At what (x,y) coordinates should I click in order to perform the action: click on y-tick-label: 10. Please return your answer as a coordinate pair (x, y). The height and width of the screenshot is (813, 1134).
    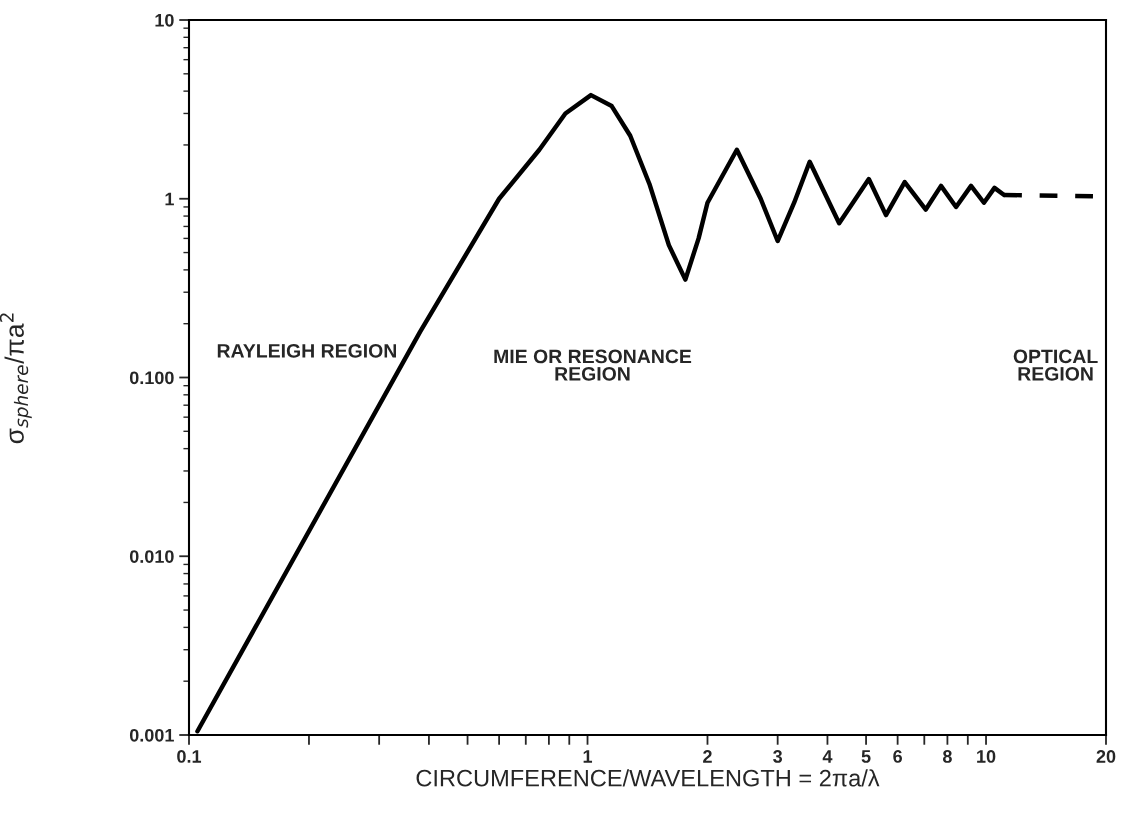
    Looking at the image, I should click on (164, 20).